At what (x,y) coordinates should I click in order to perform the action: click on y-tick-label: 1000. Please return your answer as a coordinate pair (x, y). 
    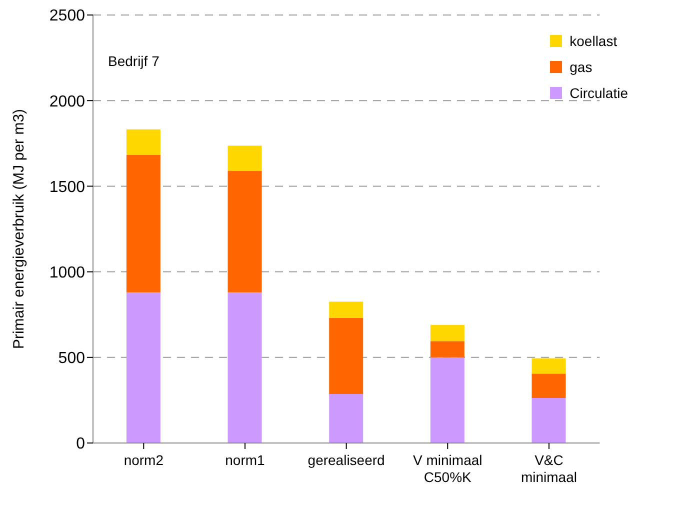
    Looking at the image, I should click on (67, 273).